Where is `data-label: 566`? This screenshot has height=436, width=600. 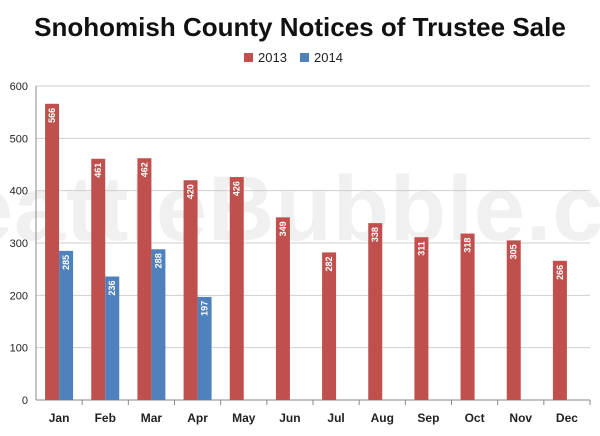 data-label: 566 is located at coordinates (52, 115).